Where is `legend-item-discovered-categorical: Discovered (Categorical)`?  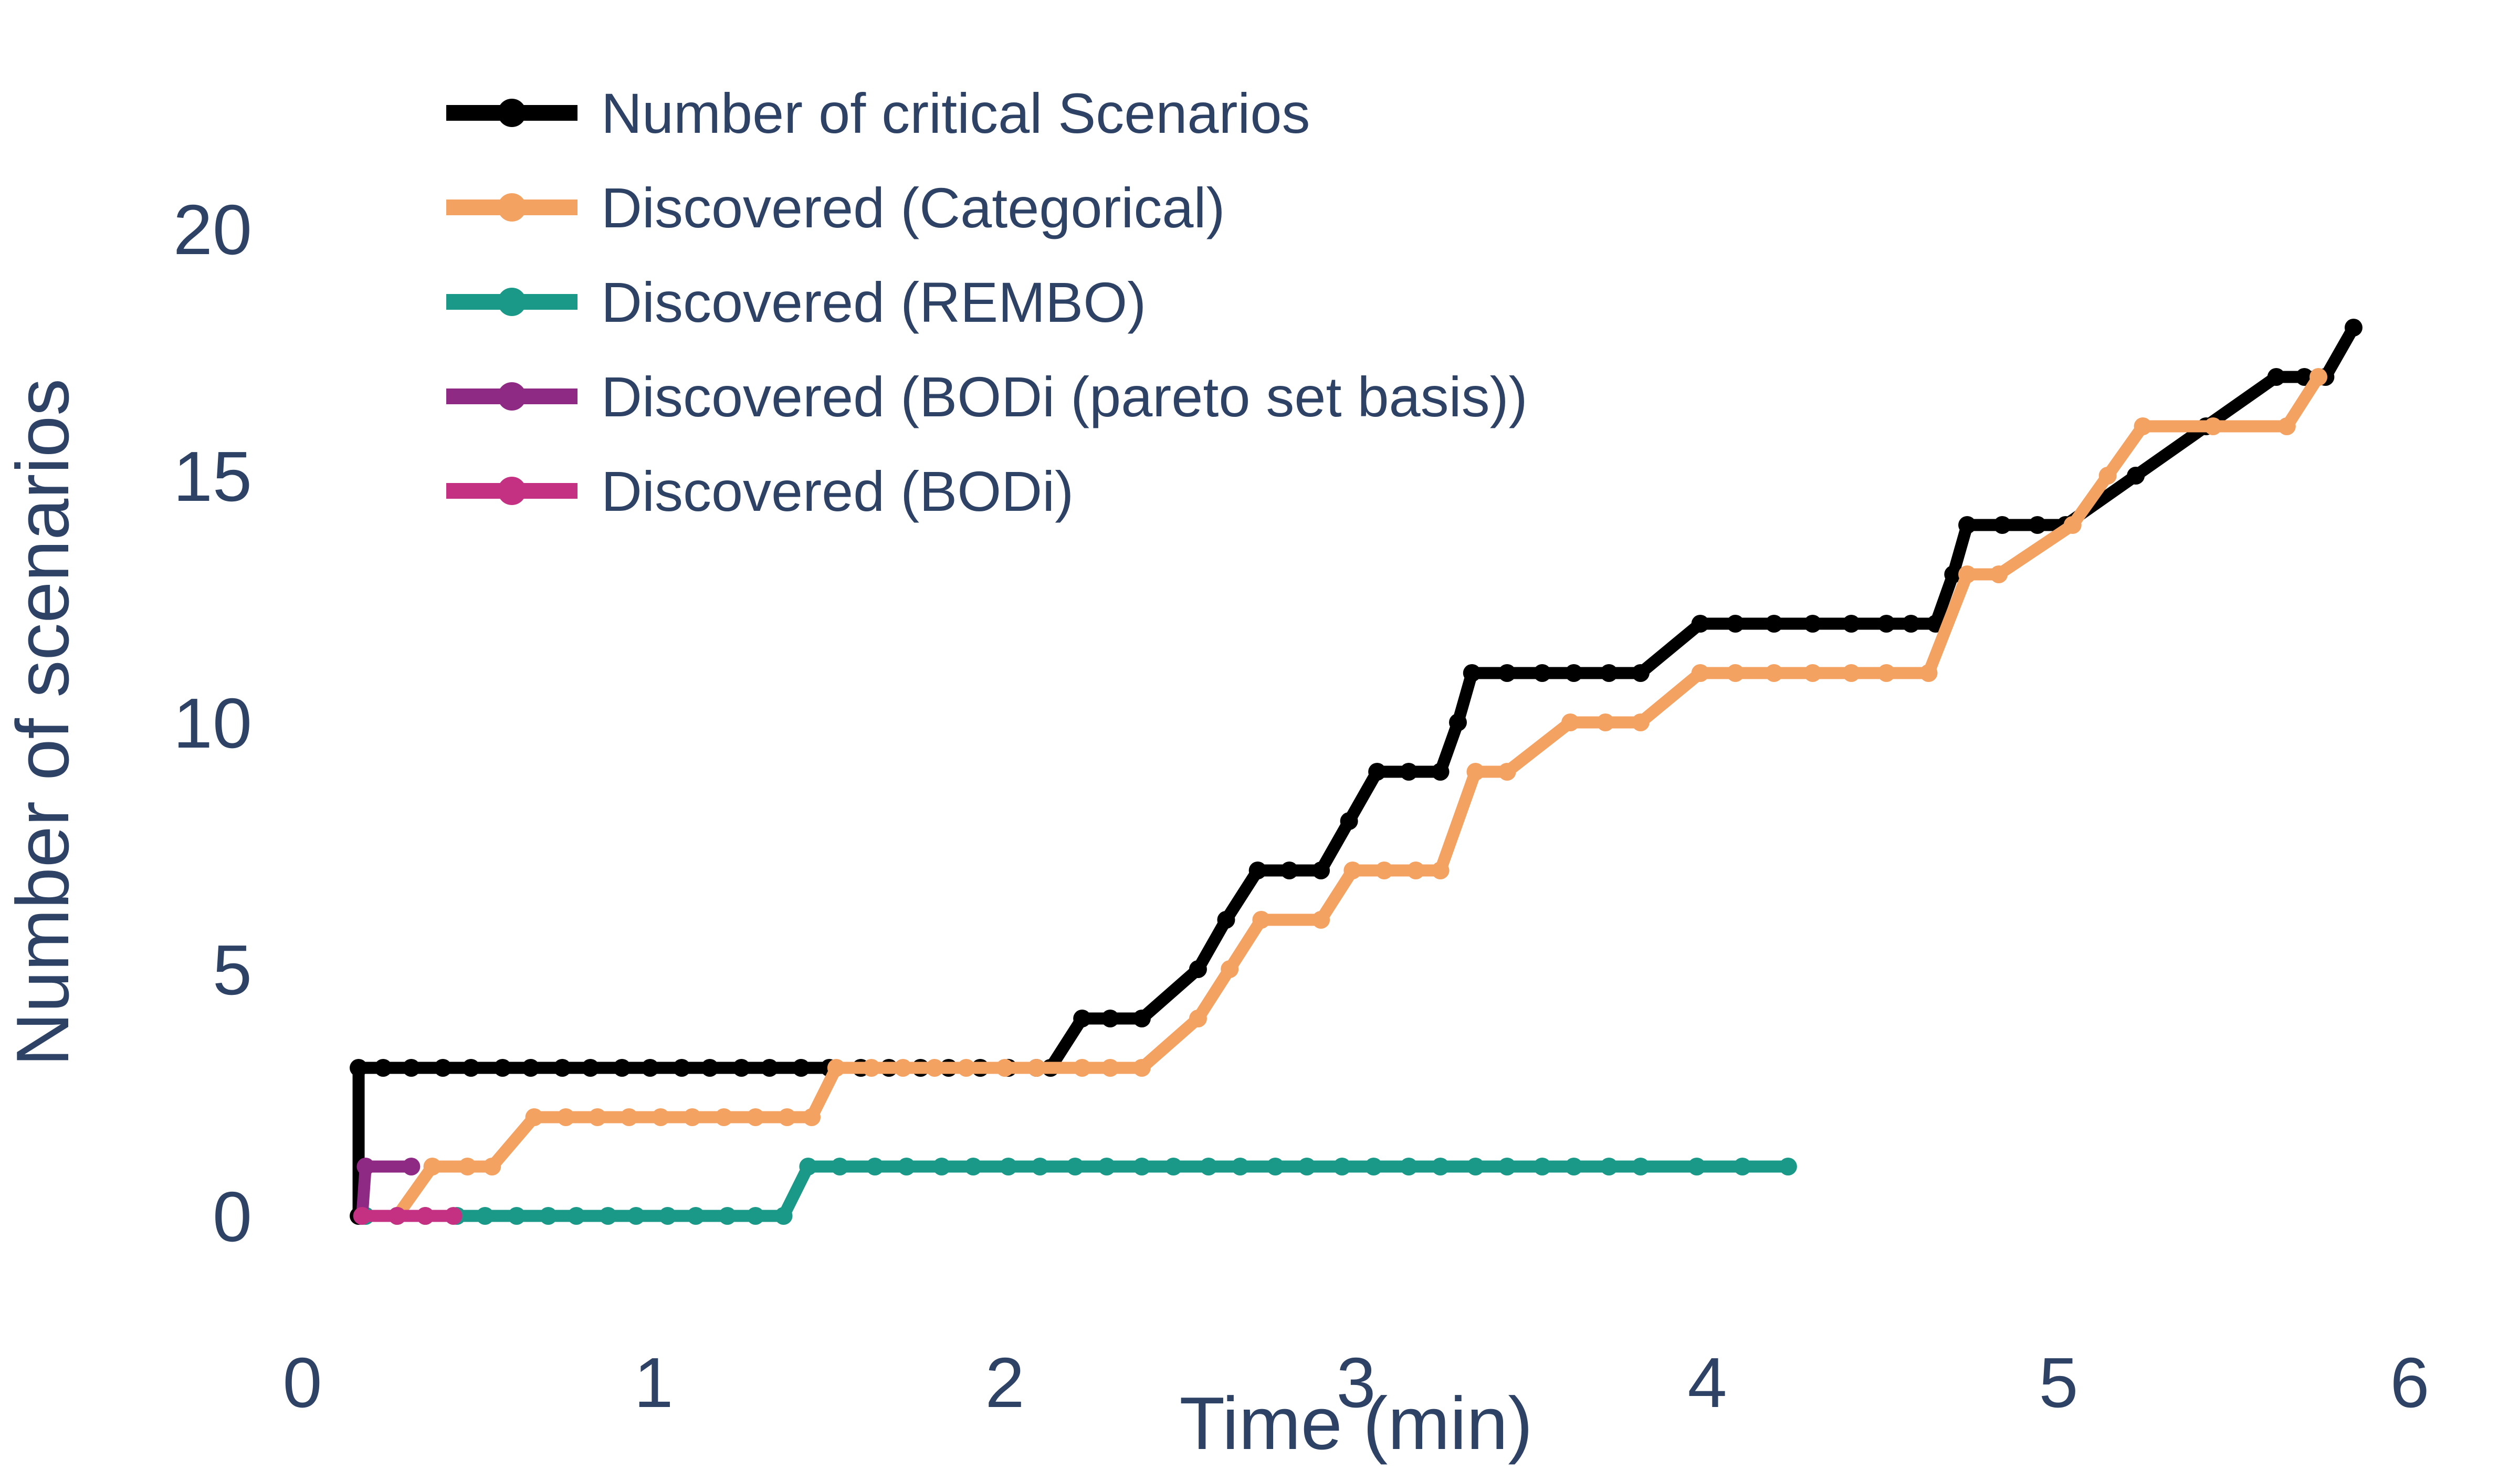
legend-item-discovered-categorical: Discovered (Categorical) is located at coordinates (835, 207).